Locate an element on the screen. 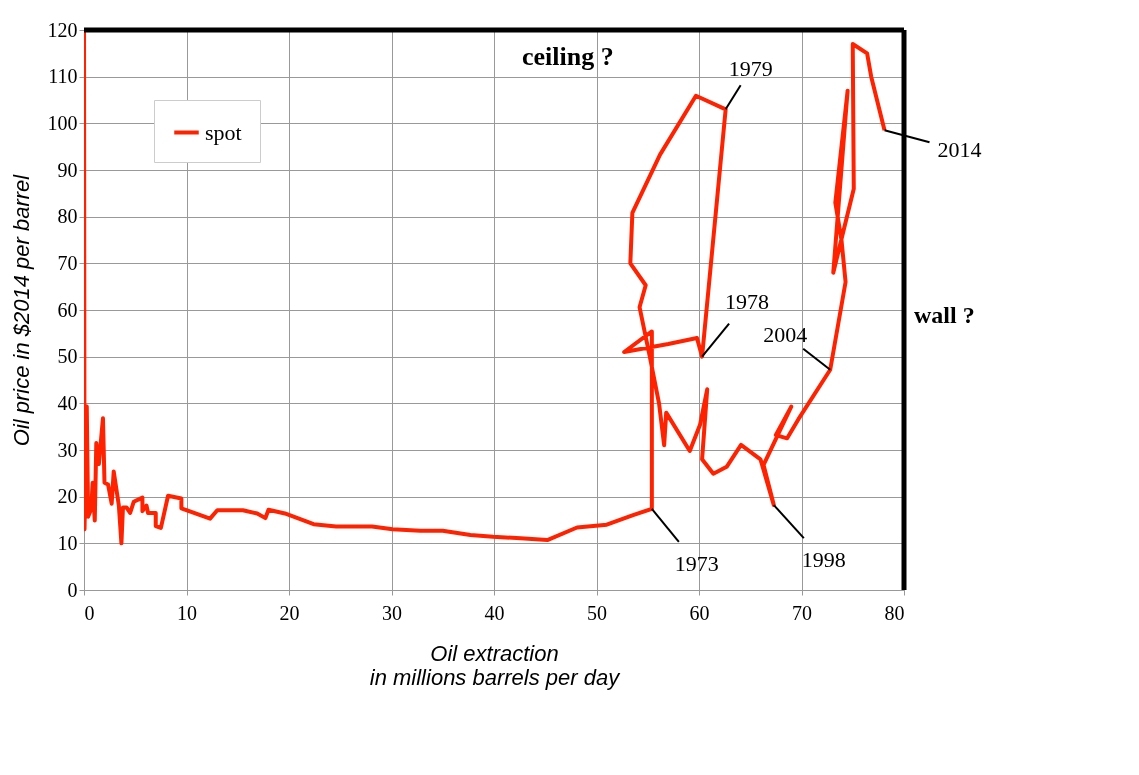 This screenshot has width=1139, height=775. y-tick-label: 80 is located at coordinates (67, 216).